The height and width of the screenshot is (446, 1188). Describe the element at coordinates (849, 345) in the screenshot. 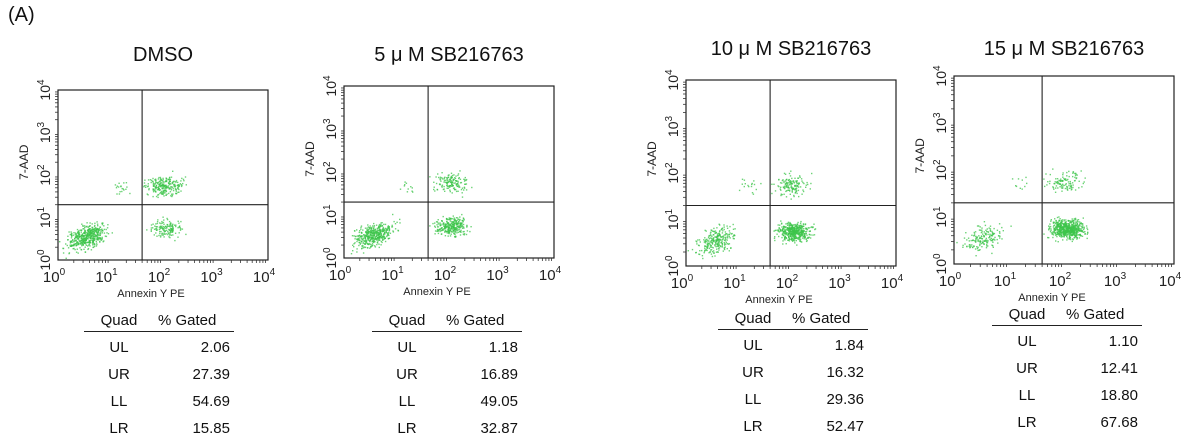

I see `gated-cell: 1.84` at that location.